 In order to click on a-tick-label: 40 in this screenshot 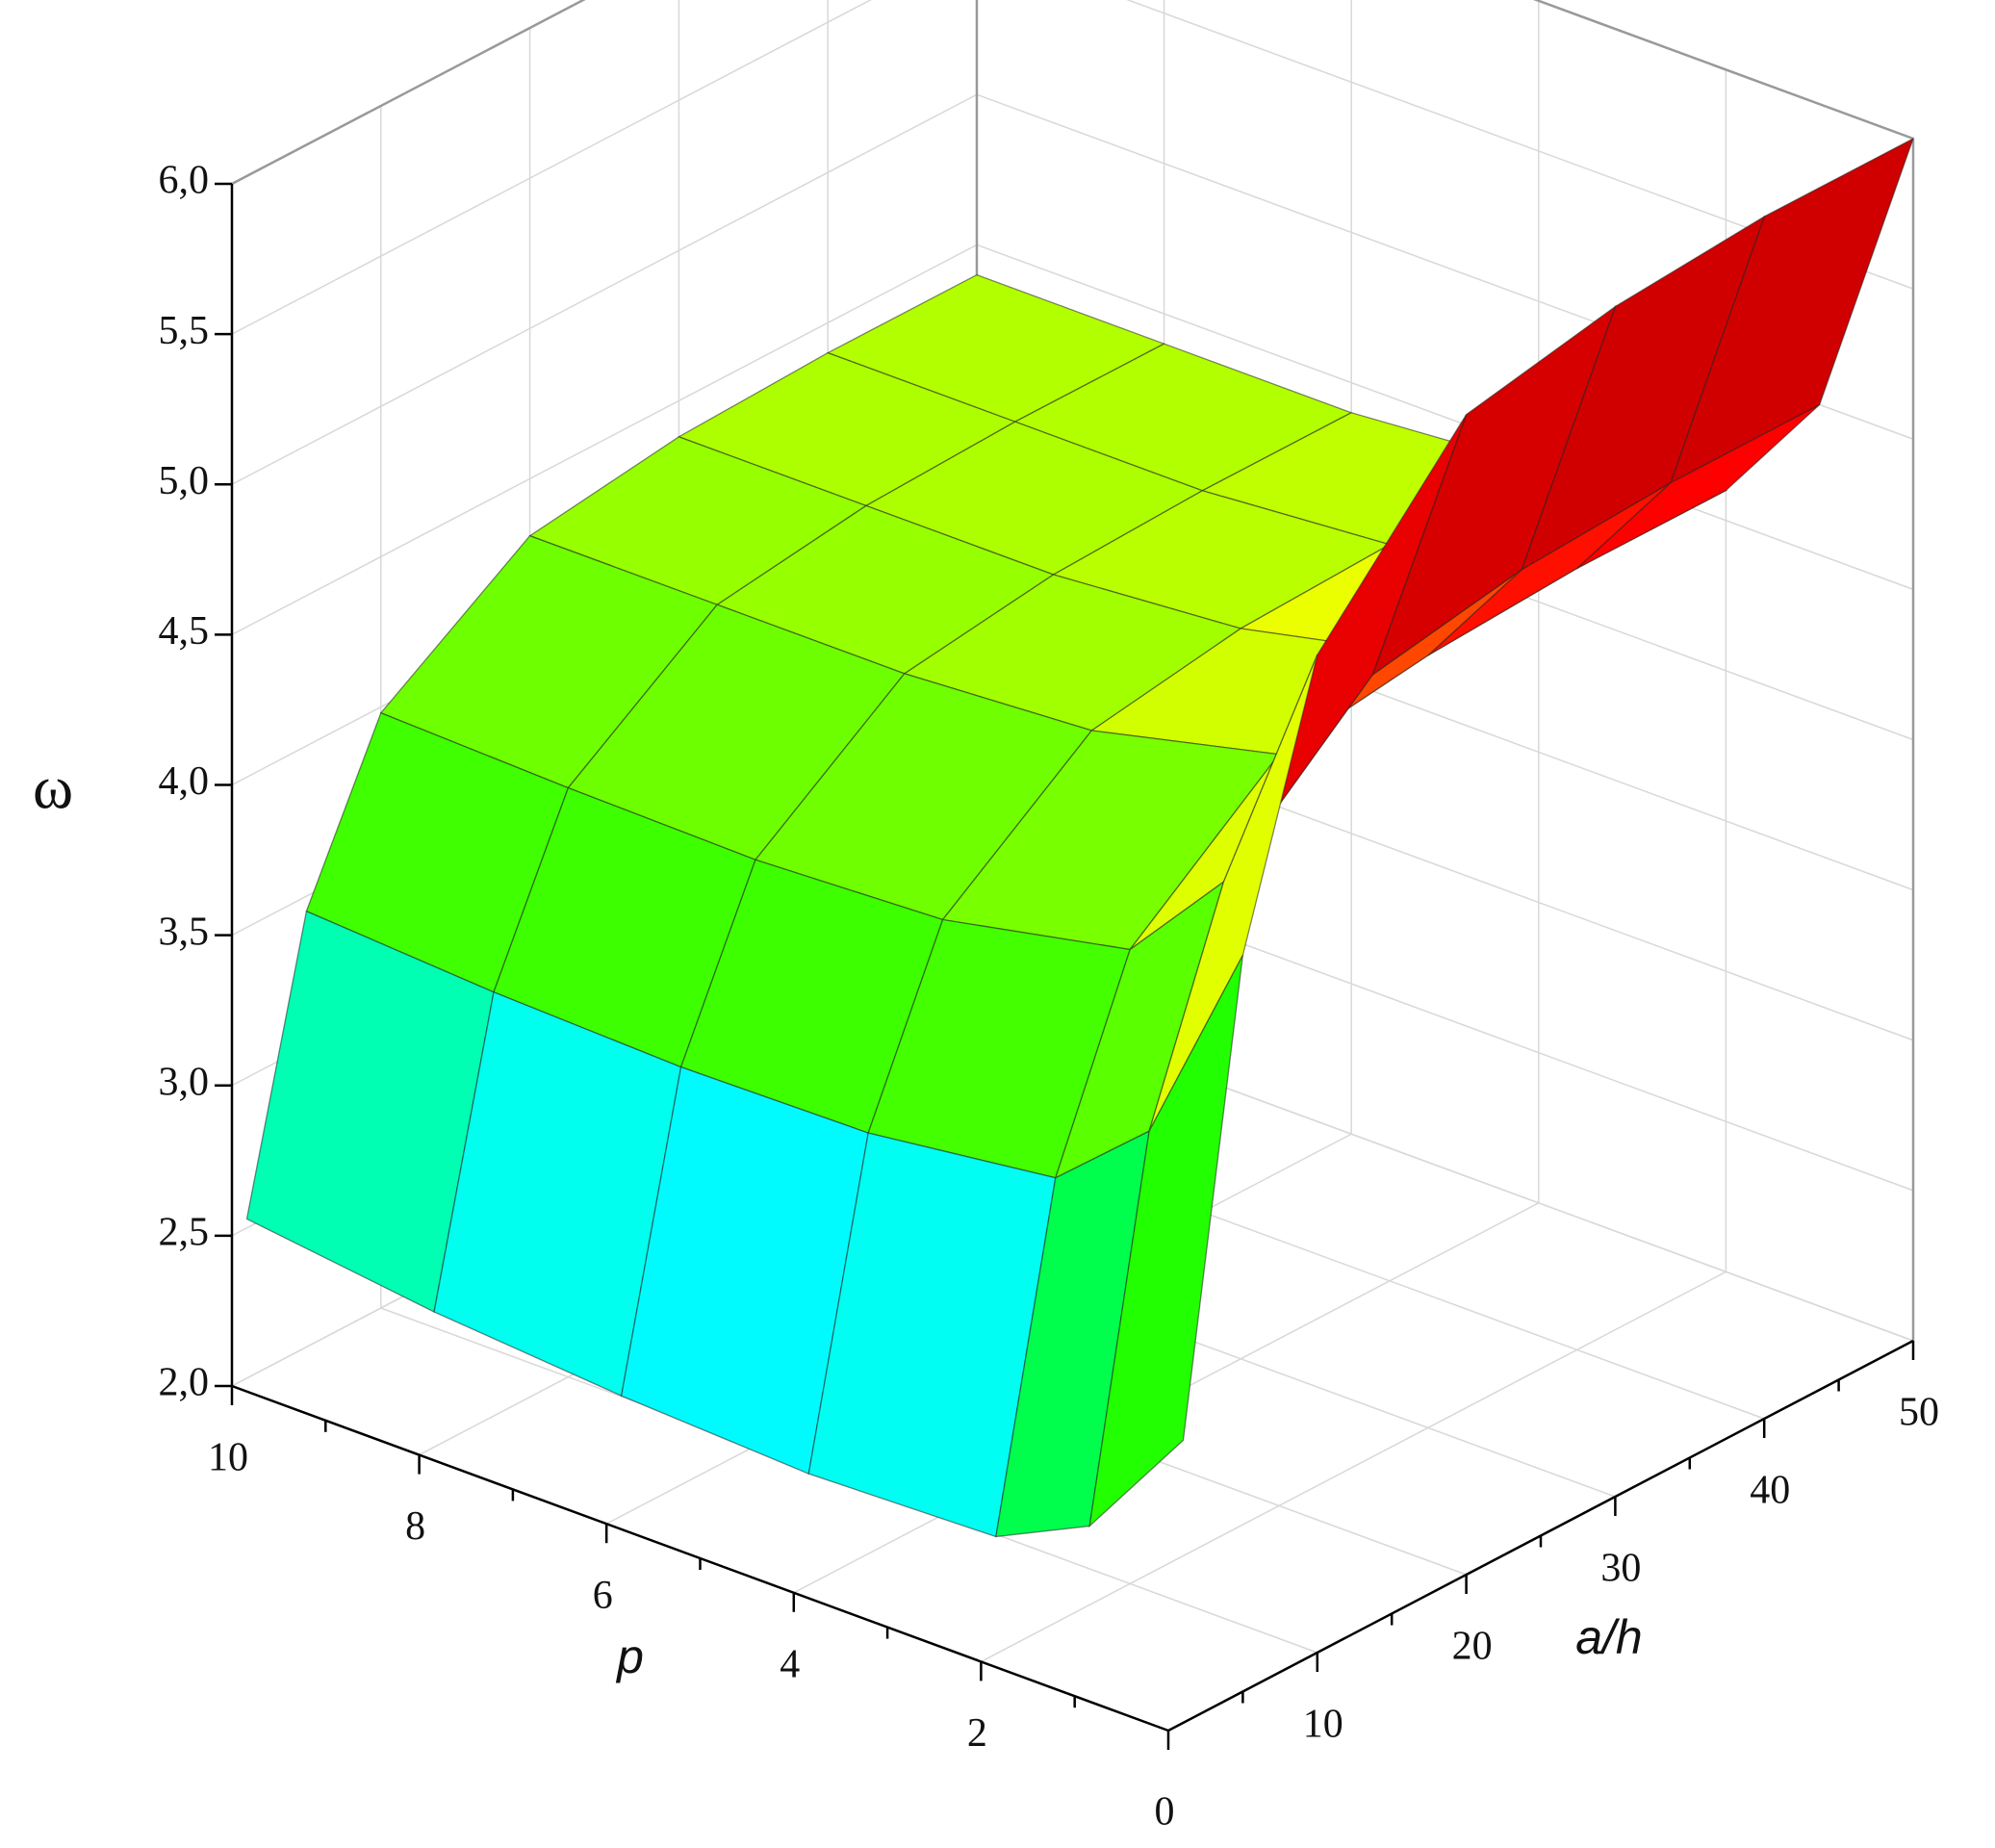, I will do `click(1770, 1491)`.